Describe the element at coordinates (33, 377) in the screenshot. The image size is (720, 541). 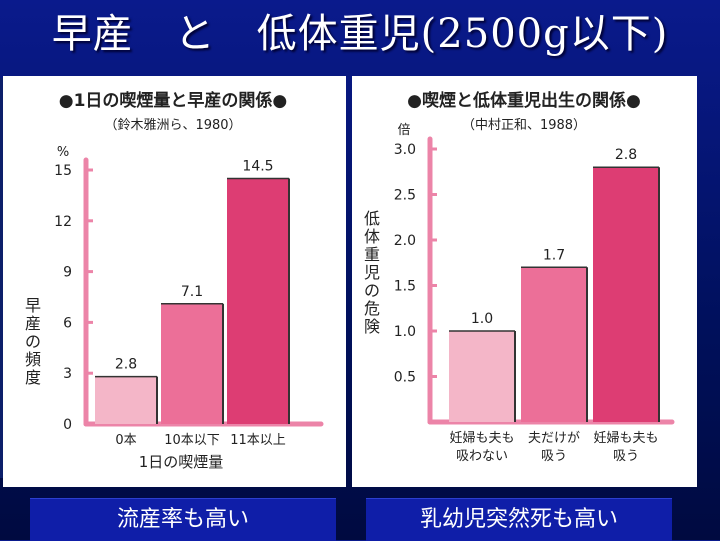
I see `y-axis-title-char: 度` at that location.